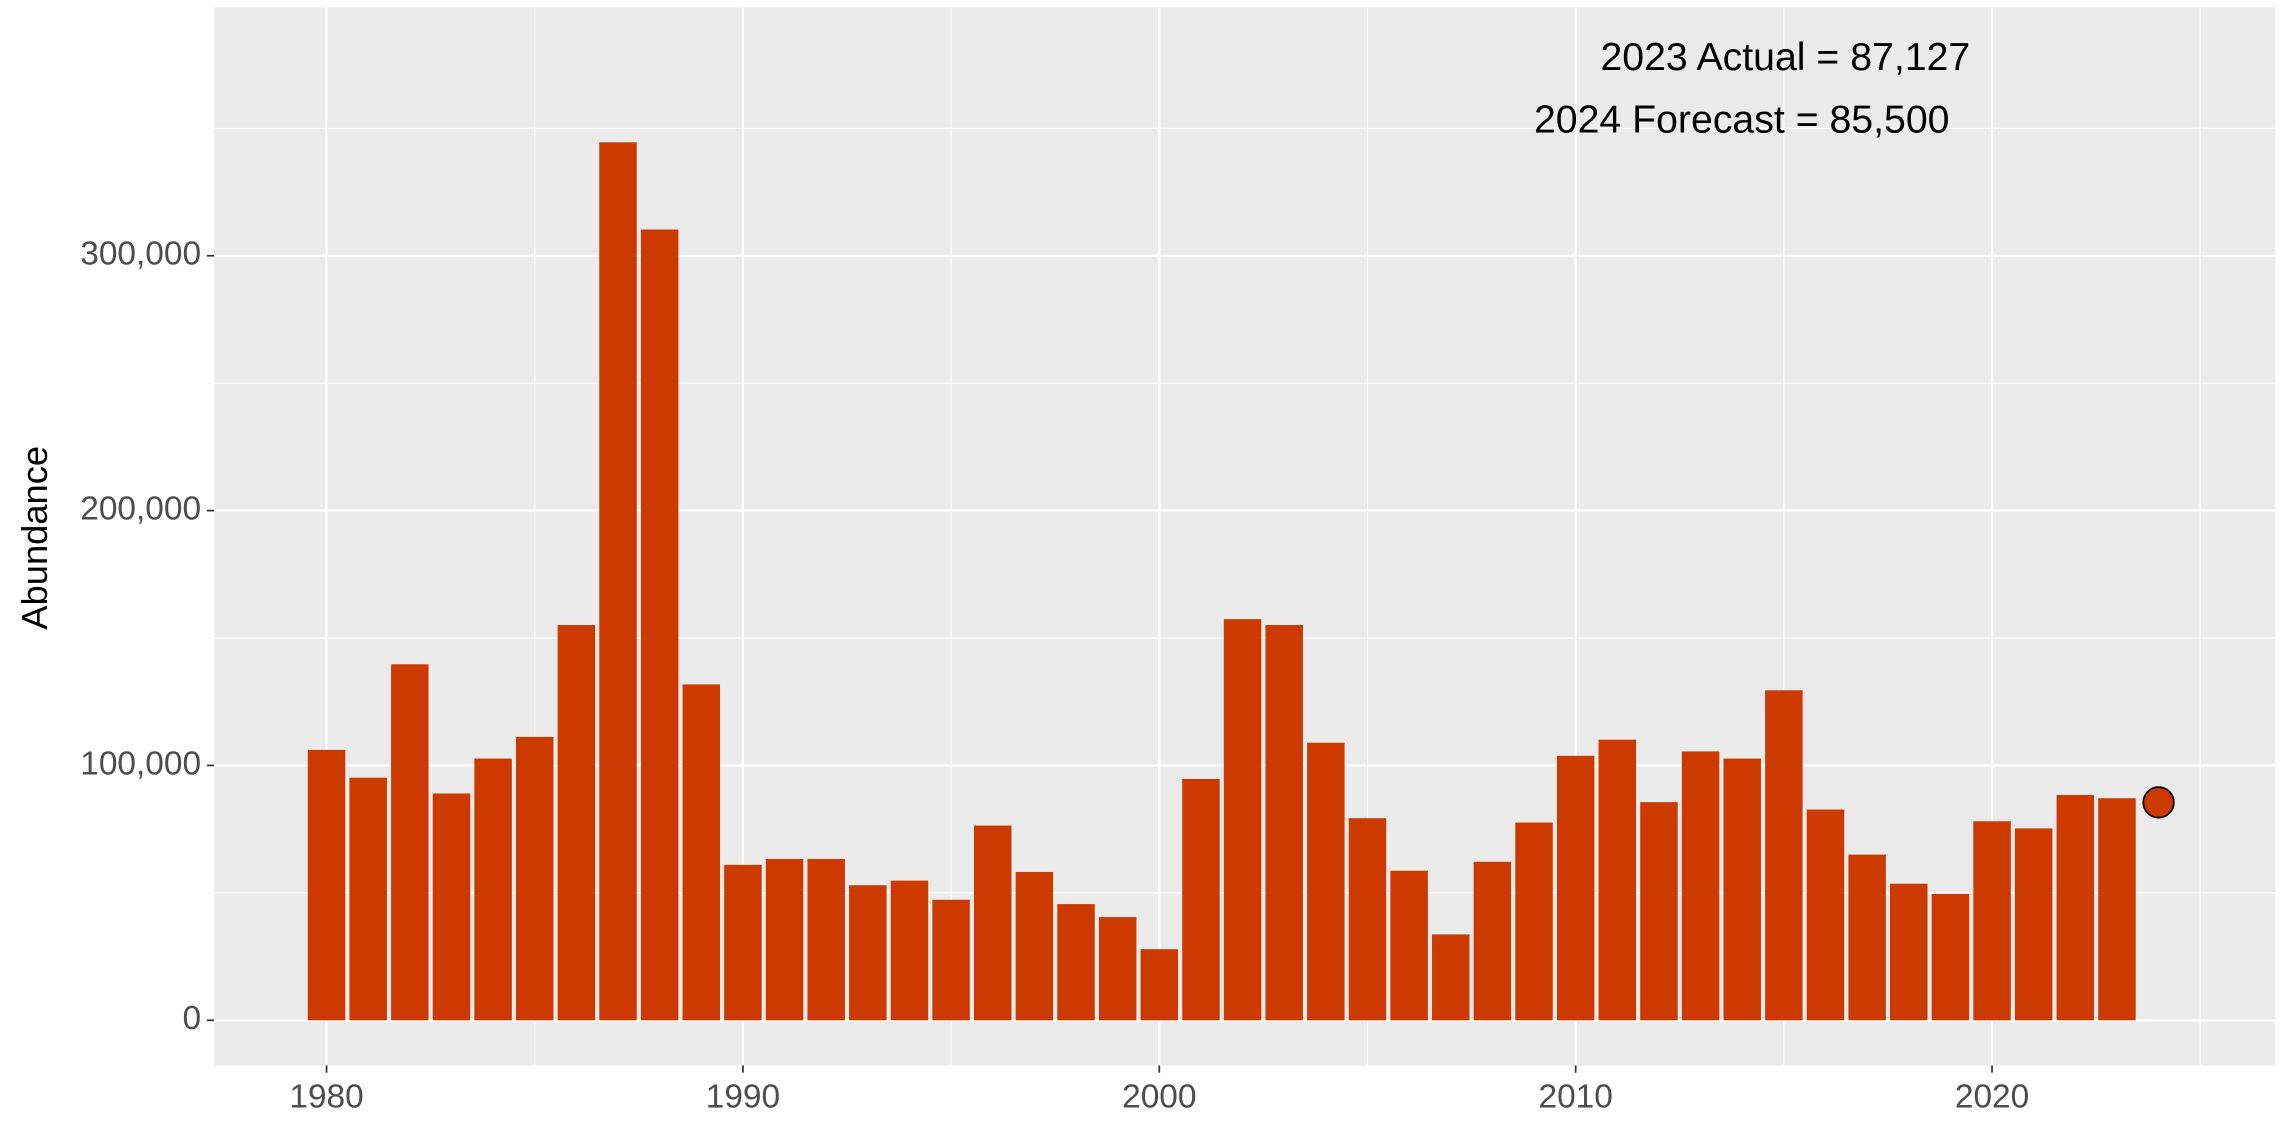 The image size is (2280, 1125). Describe the element at coordinates (140, 254) in the screenshot. I see `y-tick-label: 300,000` at that location.